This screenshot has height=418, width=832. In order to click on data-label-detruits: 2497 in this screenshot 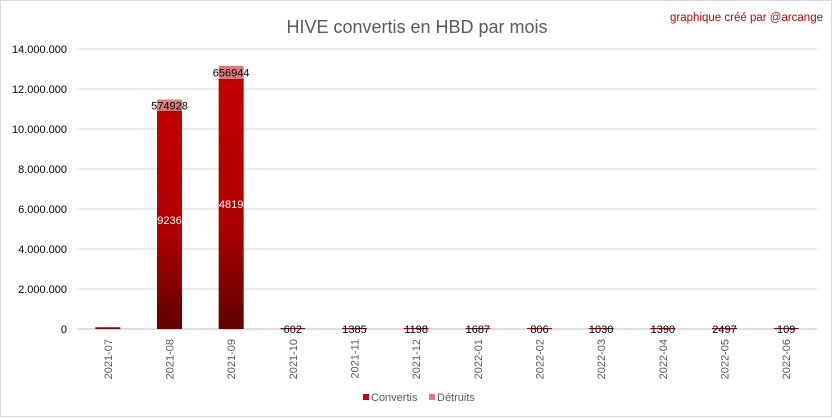, I will do `click(724, 330)`.